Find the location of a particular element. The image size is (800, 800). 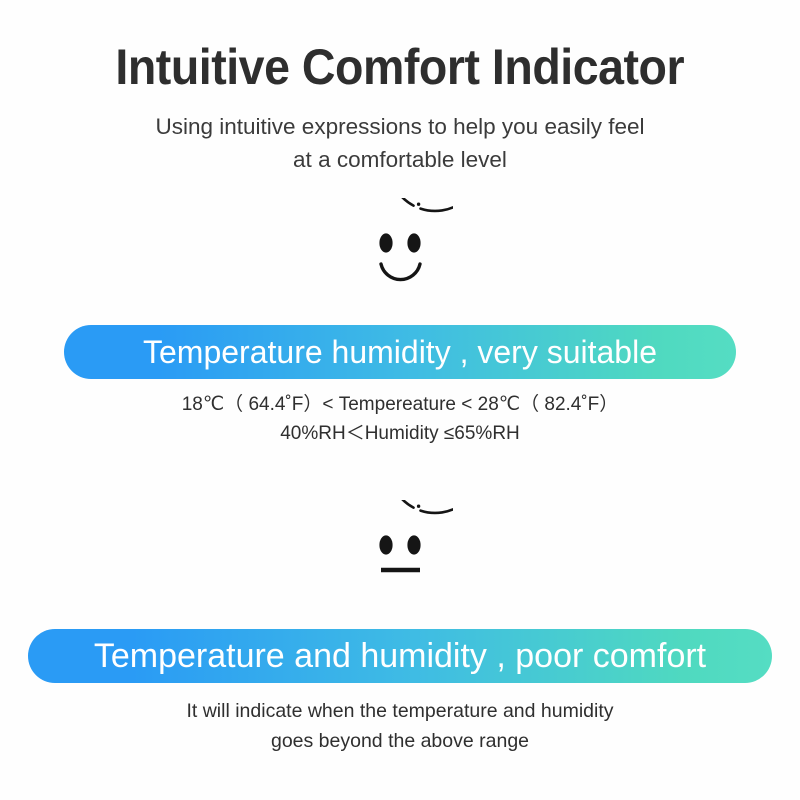

neutral-face-container is located at coordinates (400, 552).